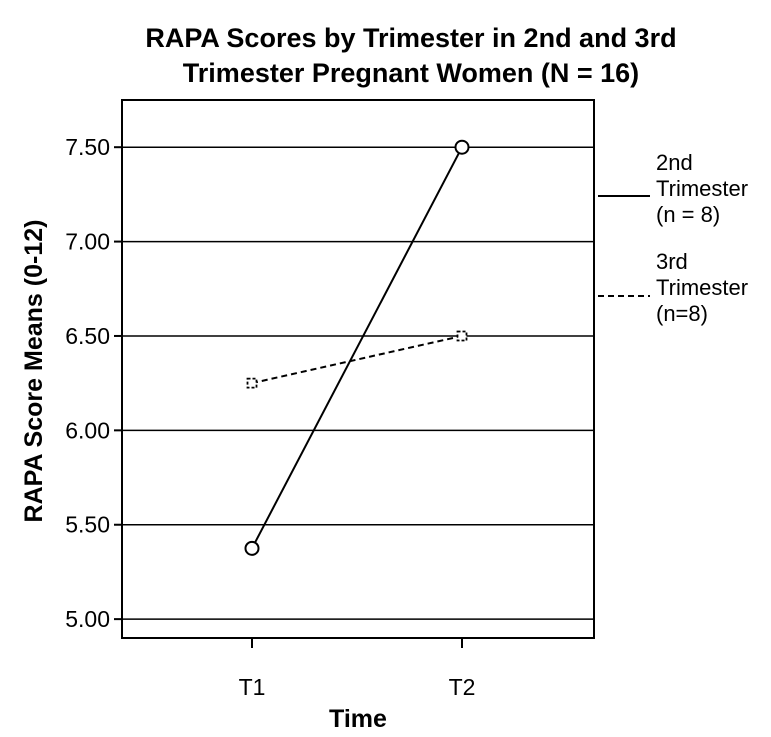 The height and width of the screenshot is (737, 771). Describe the element at coordinates (358, 719) in the screenshot. I see `x-axis-title: Time` at that location.